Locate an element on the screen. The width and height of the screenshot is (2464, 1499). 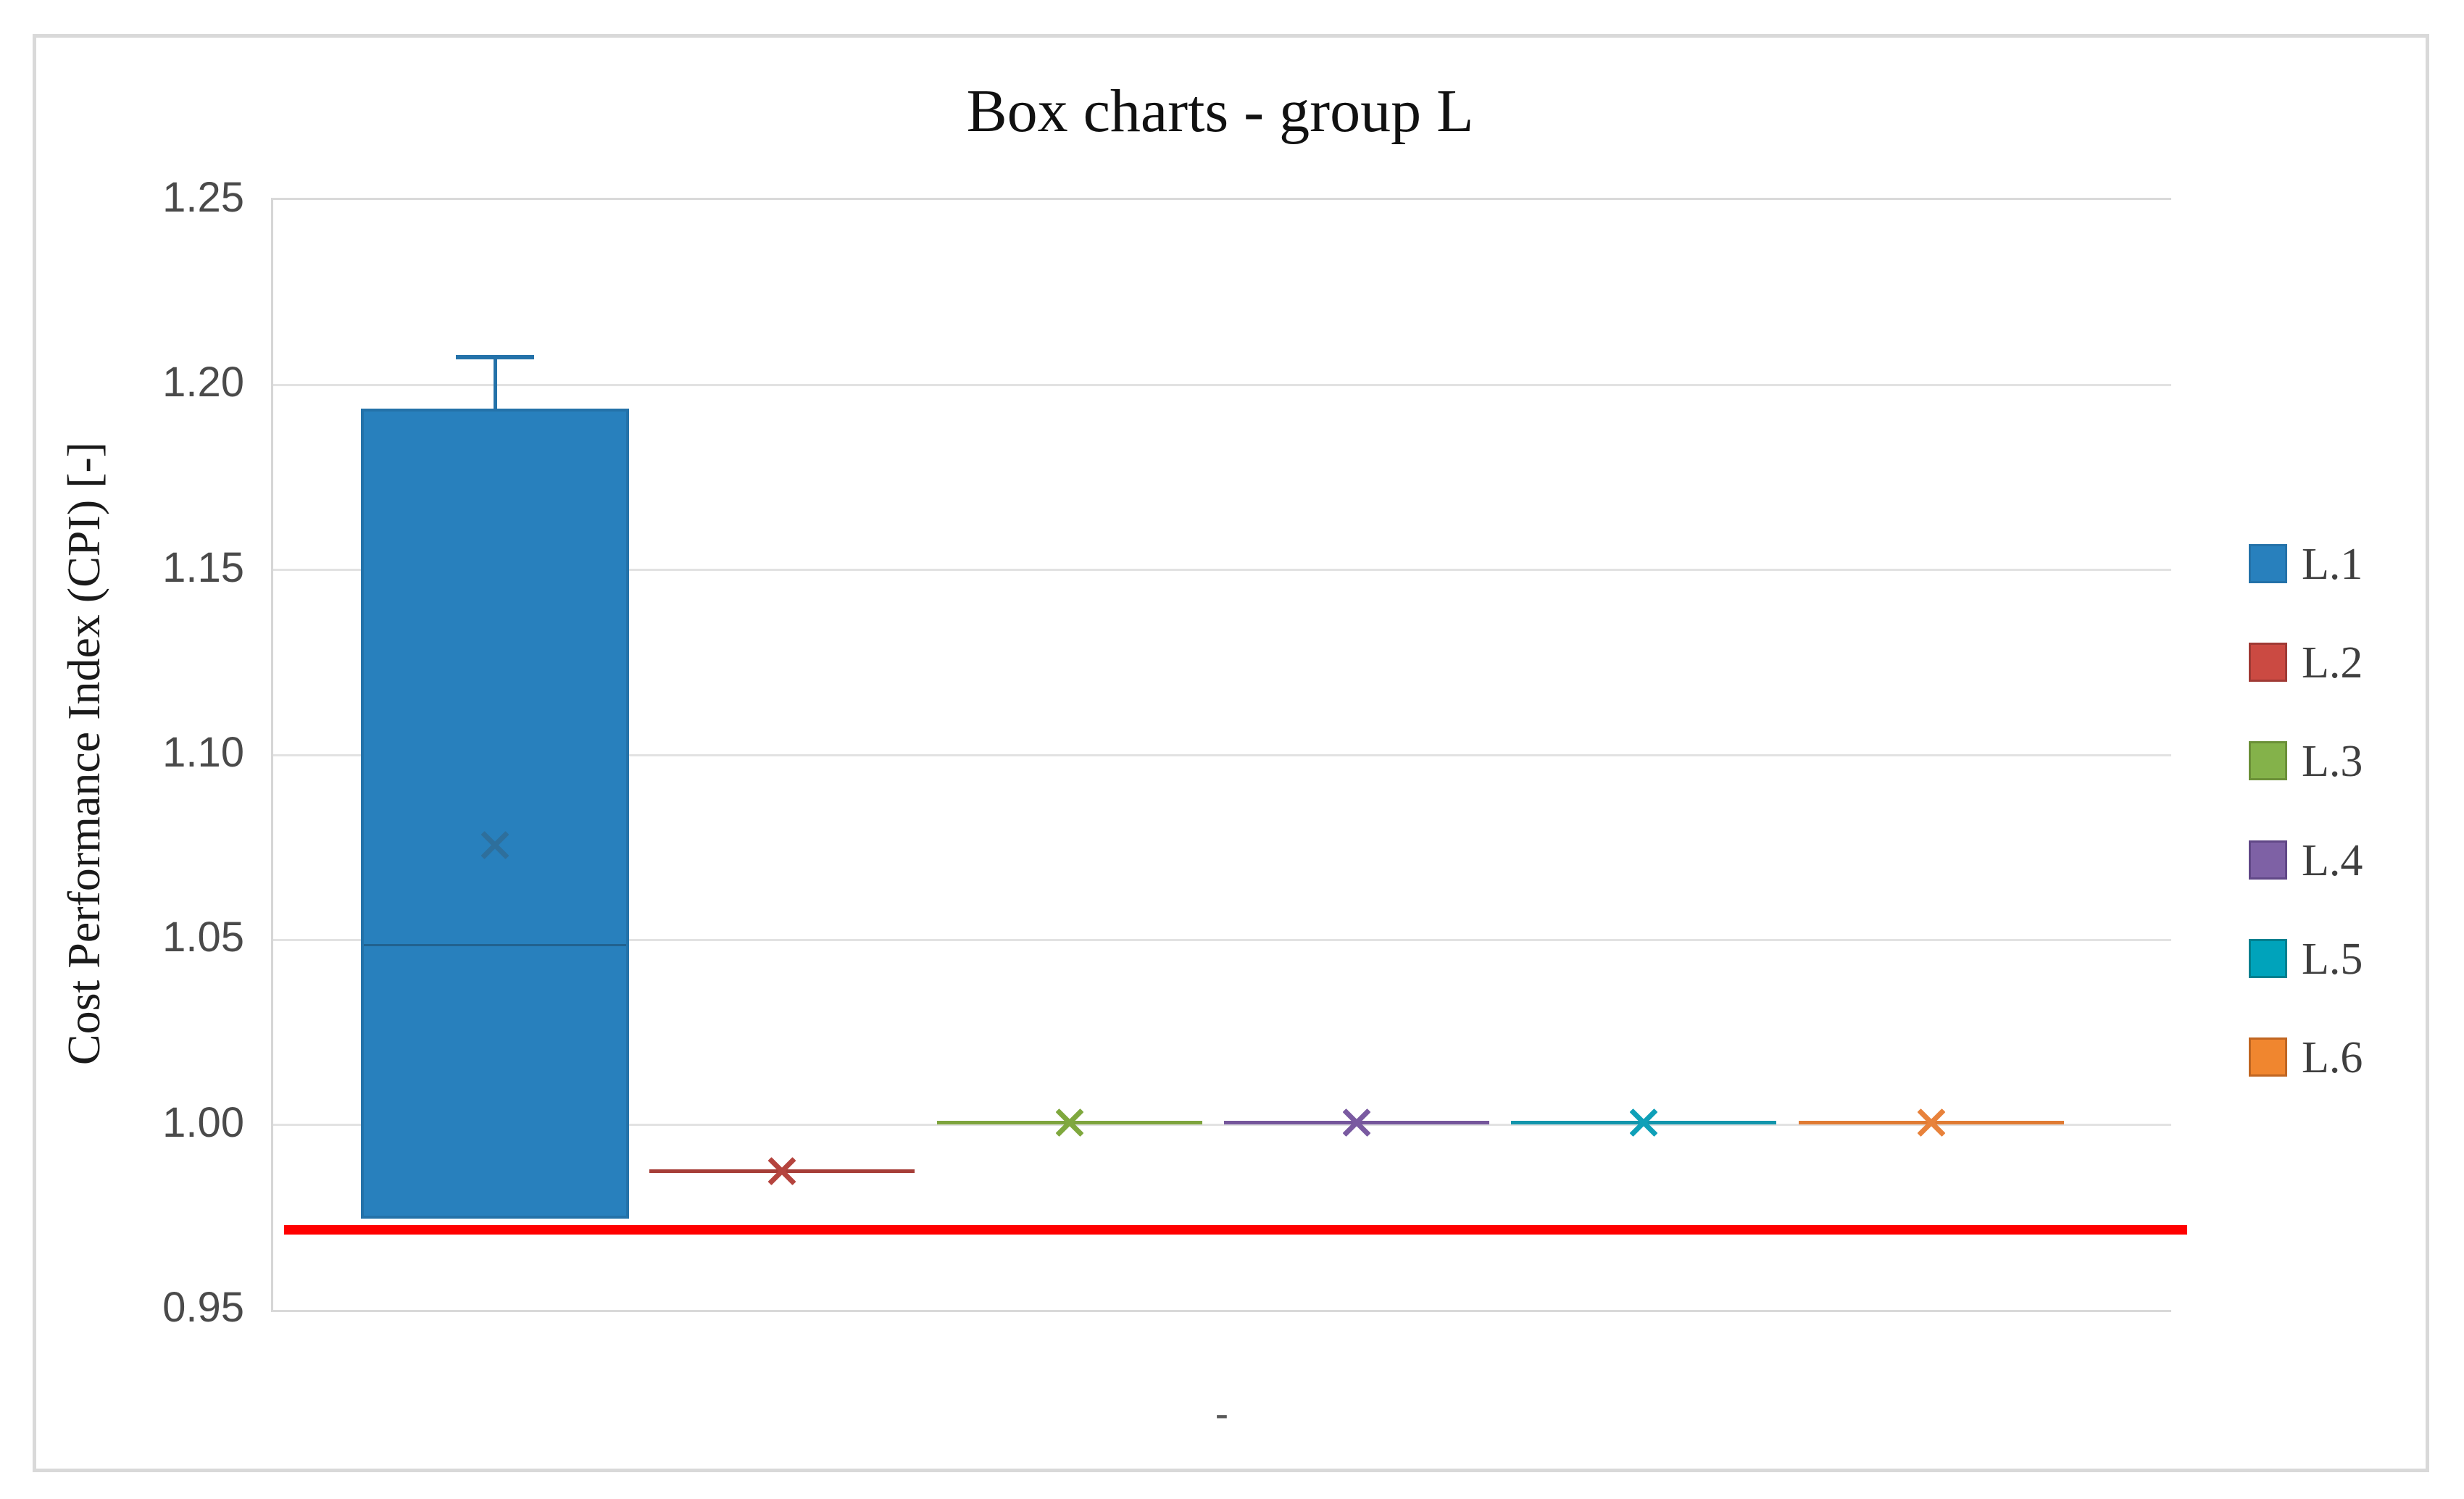
legend-swatch-L.4 is located at coordinates (2268, 860).